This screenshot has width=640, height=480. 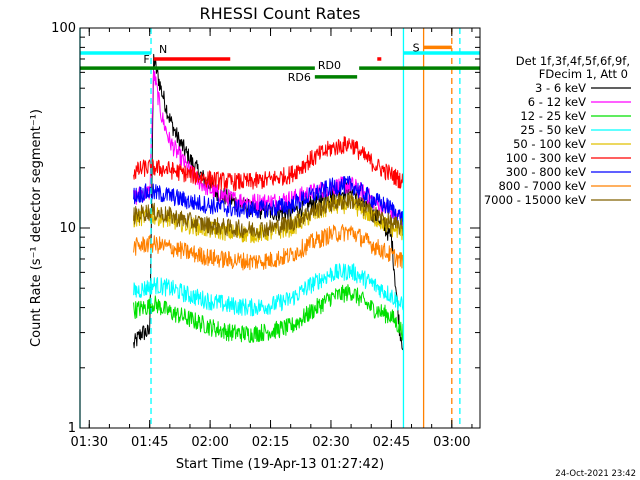 I want to click on flag-label-rd6: RD6, so click(x=299, y=77).